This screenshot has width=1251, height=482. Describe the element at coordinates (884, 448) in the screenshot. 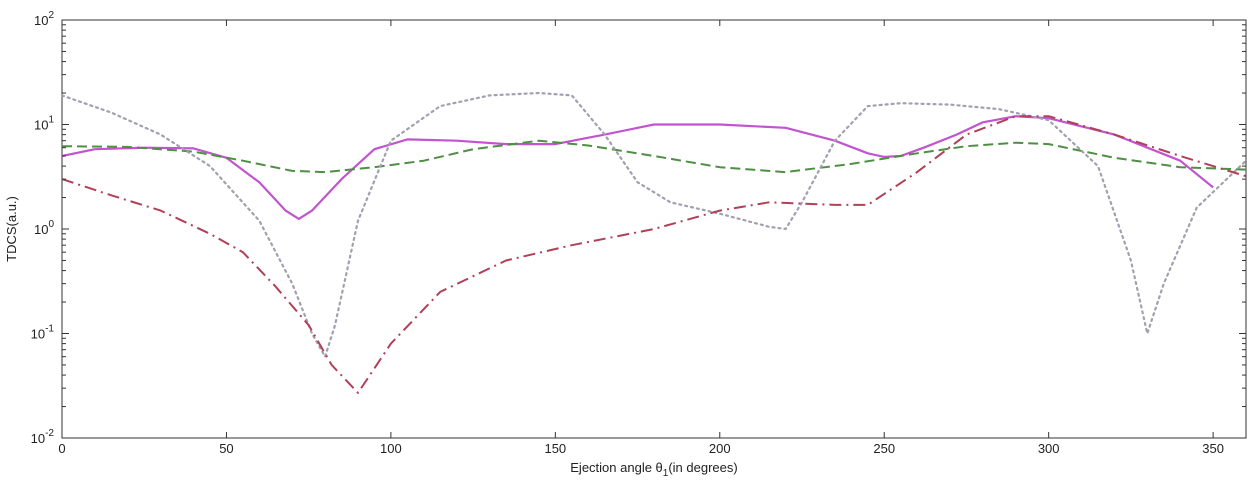

I see `x-tick-label: 250` at that location.